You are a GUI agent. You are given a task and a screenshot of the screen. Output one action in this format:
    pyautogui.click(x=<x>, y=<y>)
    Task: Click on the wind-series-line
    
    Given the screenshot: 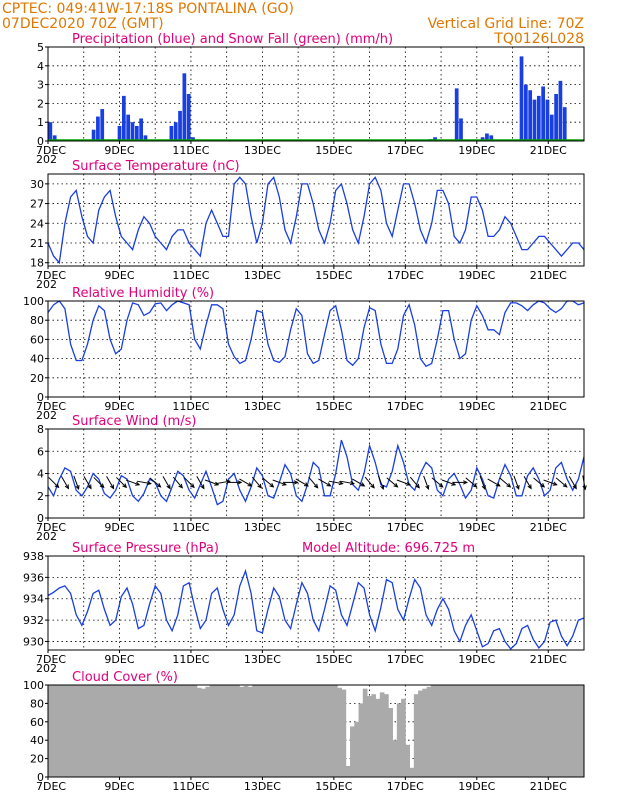 What is the action you would take?
    pyautogui.click(x=316, y=472)
    